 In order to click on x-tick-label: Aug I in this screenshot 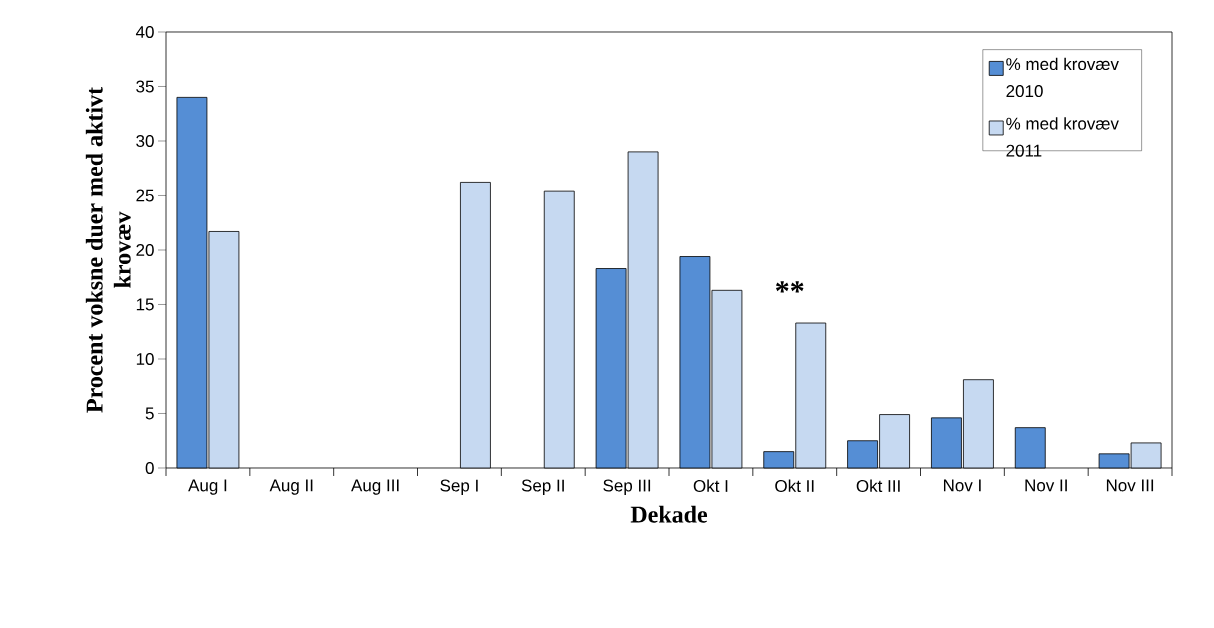, I will do `click(207, 487)`.